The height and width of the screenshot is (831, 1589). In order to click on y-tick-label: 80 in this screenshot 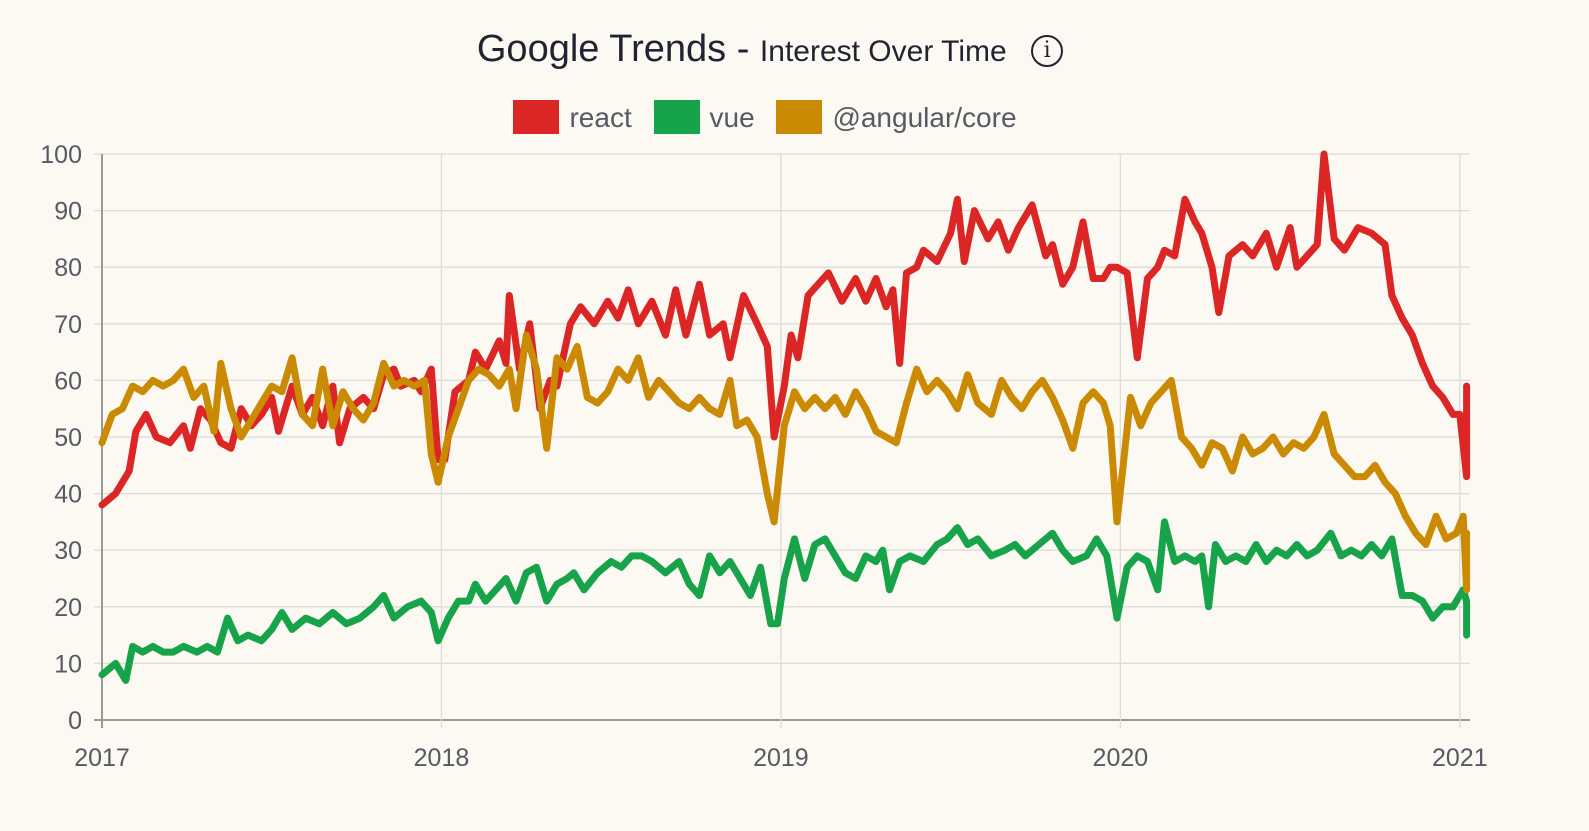, I will do `click(68, 268)`.